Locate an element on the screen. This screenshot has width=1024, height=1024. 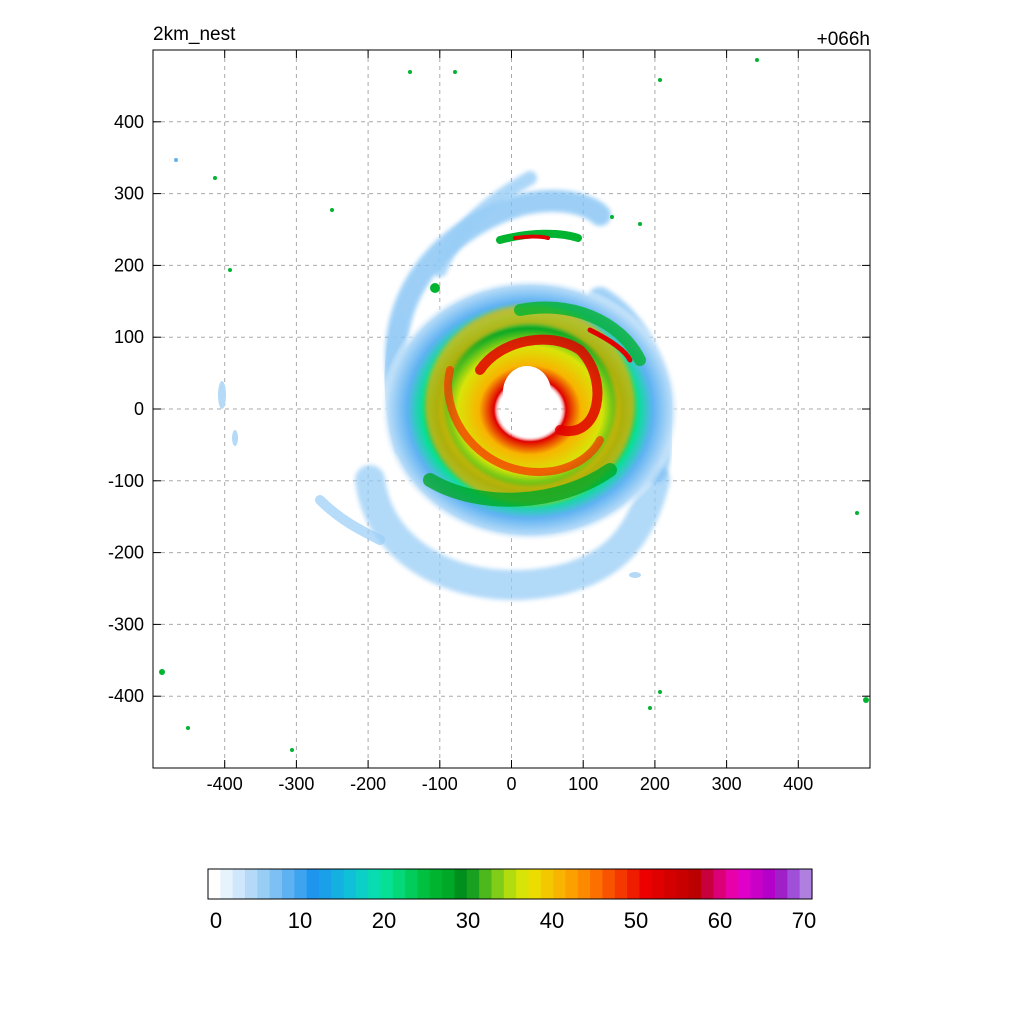
x-tick-label: -100 is located at coordinates (440, 784).